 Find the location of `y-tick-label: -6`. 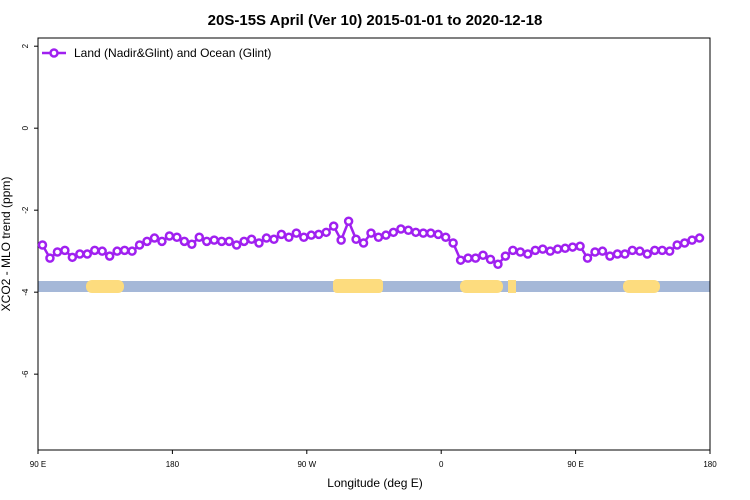

y-tick-label: -6 is located at coordinates (25, 374).